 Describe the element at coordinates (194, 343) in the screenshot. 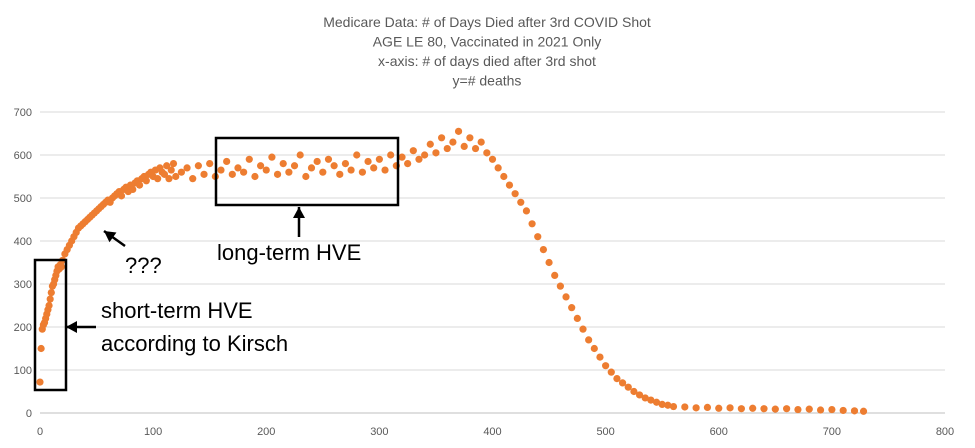

I see `short-term-label: according to Kirsch` at that location.